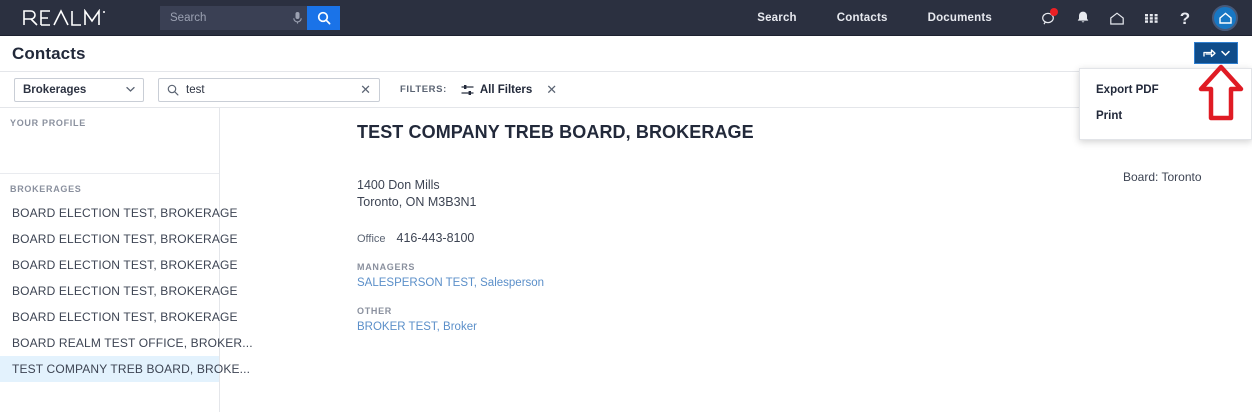  I want to click on contact-name-title: TEST COMPANY TREB BOARD, BROKERAGE, so click(555, 132).